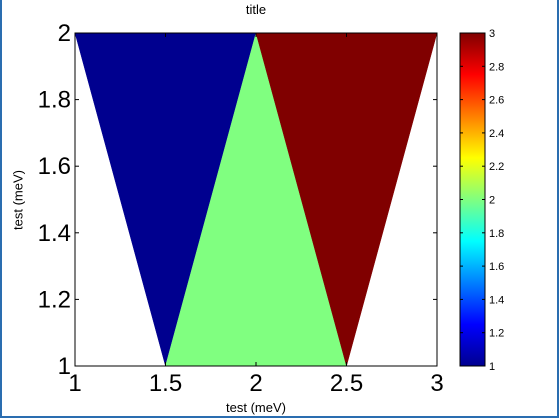 The width and height of the screenshot is (559, 418). I want to click on colorbar-tick-label: 2.2, so click(496, 167).